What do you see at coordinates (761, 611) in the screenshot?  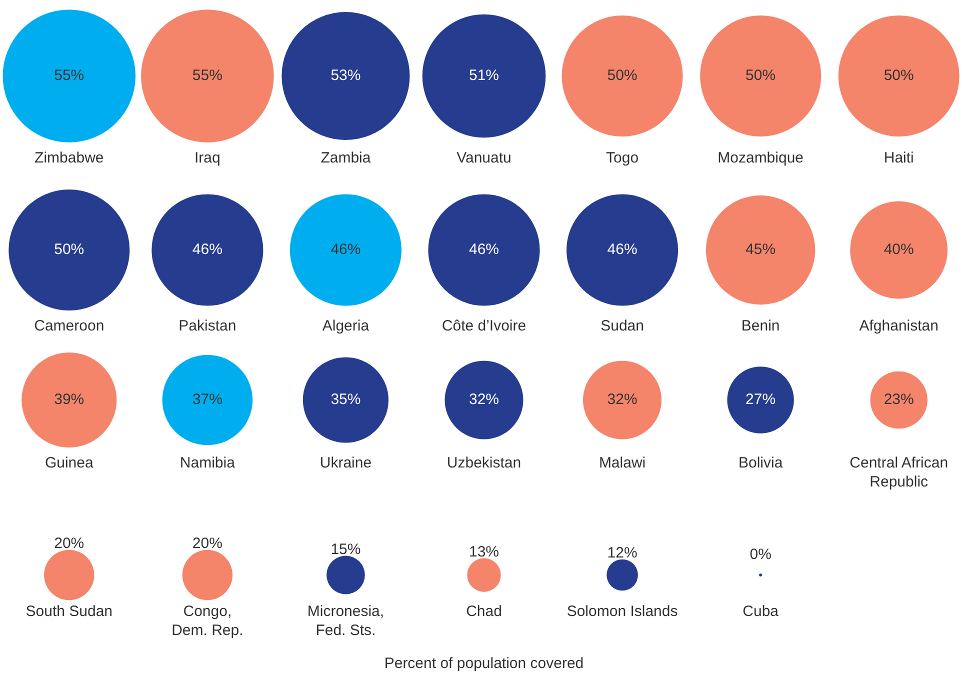 I see `category-label: Cuba` at bounding box center [761, 611].